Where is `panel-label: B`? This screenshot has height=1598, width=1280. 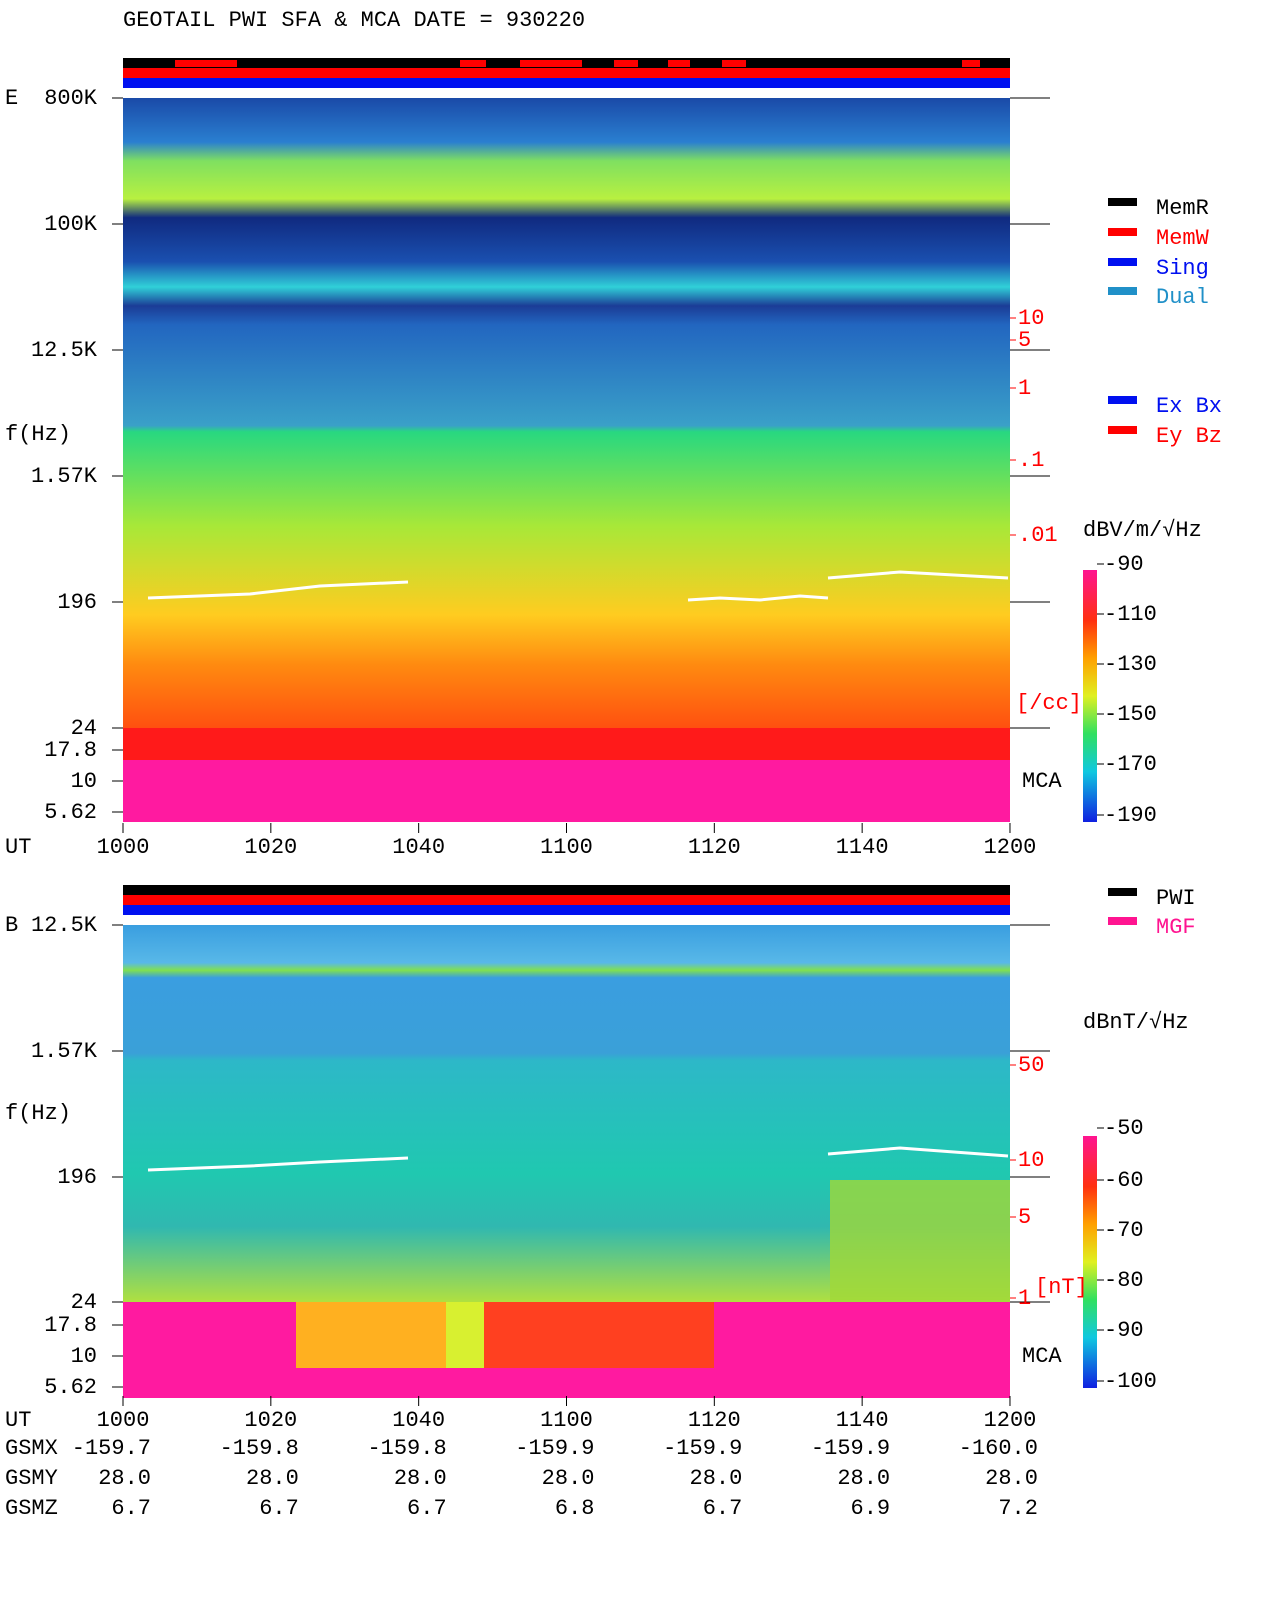
panel-label: B is located at coordinates (11, 925).